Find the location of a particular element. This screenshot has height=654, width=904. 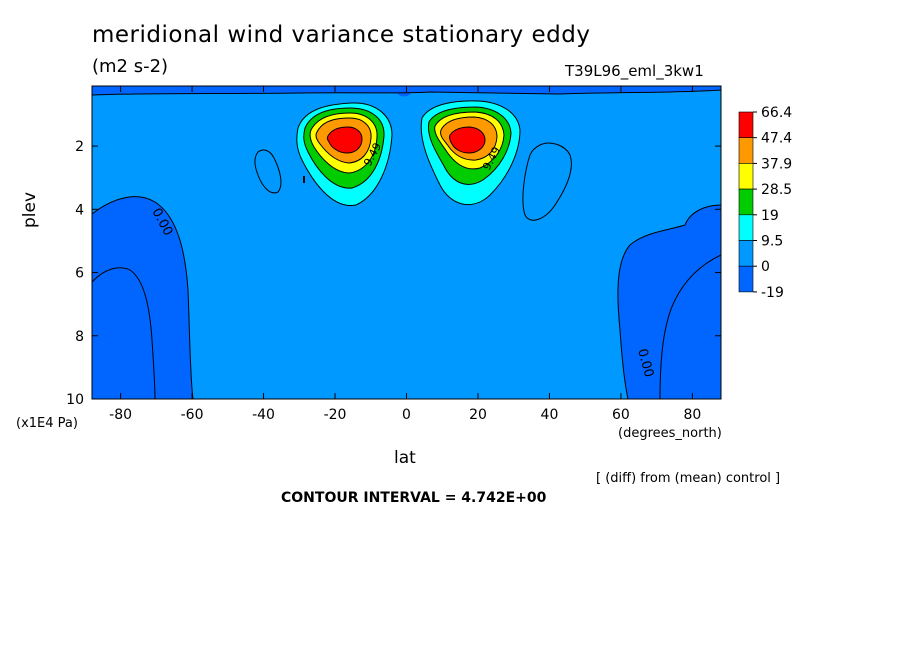

y-unit-label: (x1E4 Pa) is located at coordinates (47, 423).